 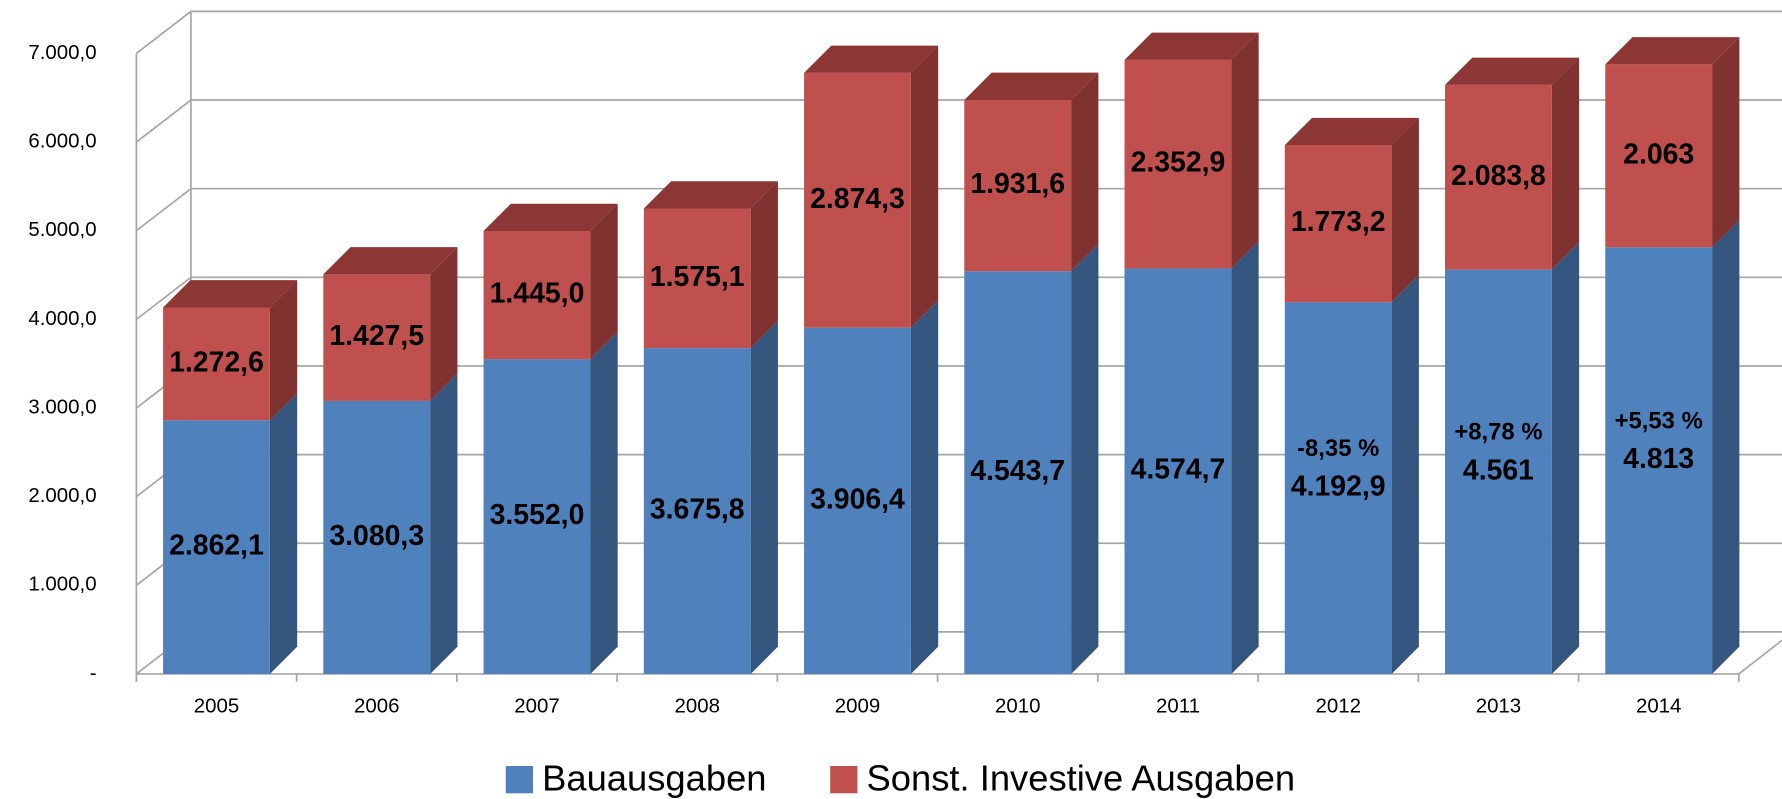 I want to click on value-label: 3.080,3, so click(x=376, y=536).